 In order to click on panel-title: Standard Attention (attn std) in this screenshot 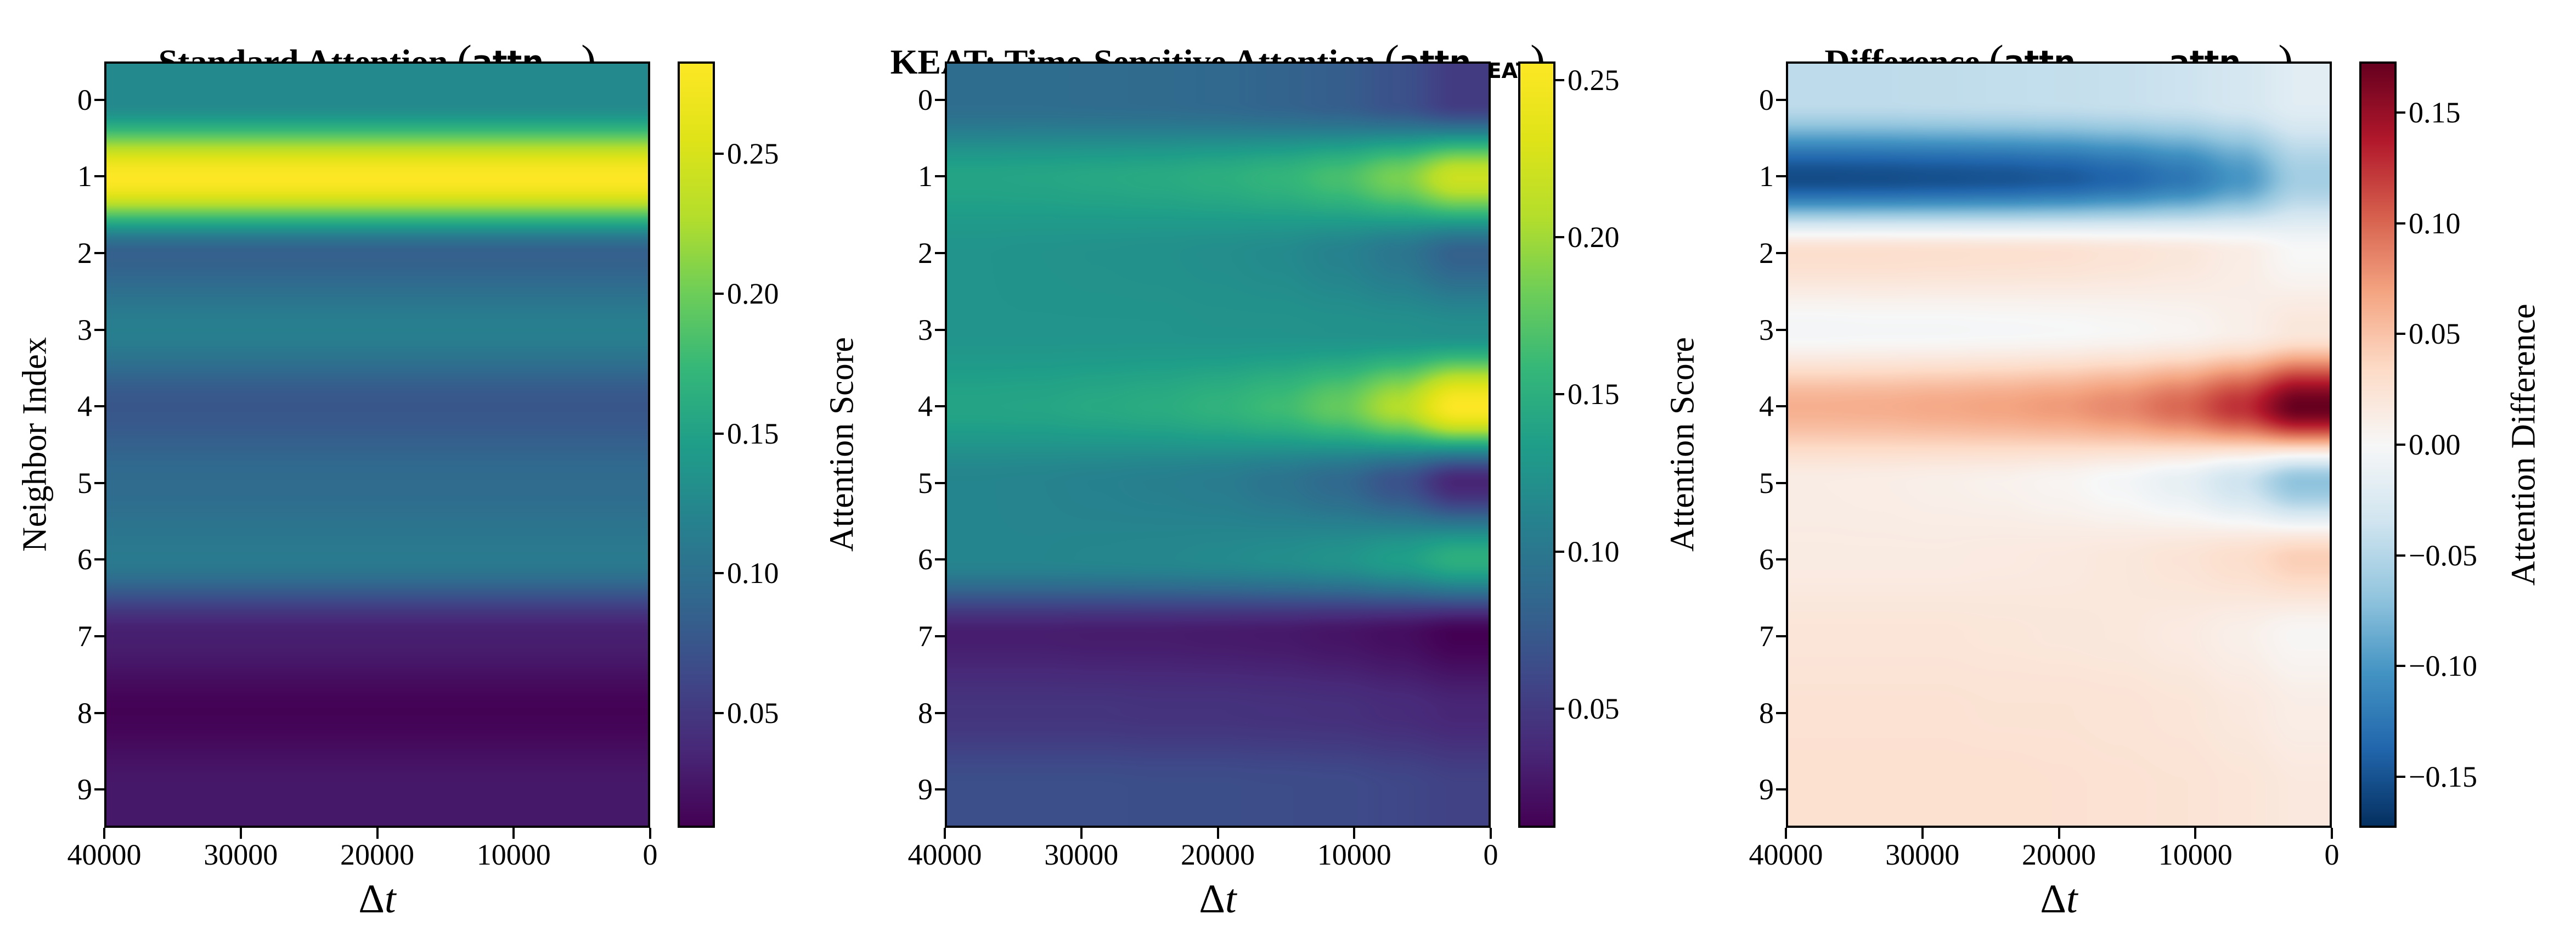, I will do `click(377, 61)`.